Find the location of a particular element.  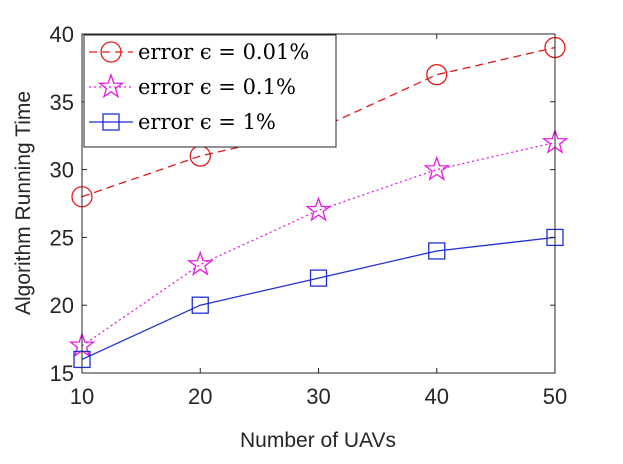

legend-label-1: error ϵ = 0.01% is located at coordinates (223, 52).